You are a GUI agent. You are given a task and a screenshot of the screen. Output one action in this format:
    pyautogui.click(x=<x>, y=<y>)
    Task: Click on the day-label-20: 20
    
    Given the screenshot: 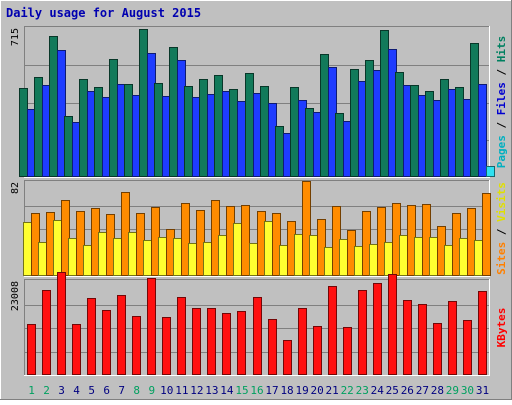 What is the action you would take?
    pyautogui.click(x=317, y=390)
    